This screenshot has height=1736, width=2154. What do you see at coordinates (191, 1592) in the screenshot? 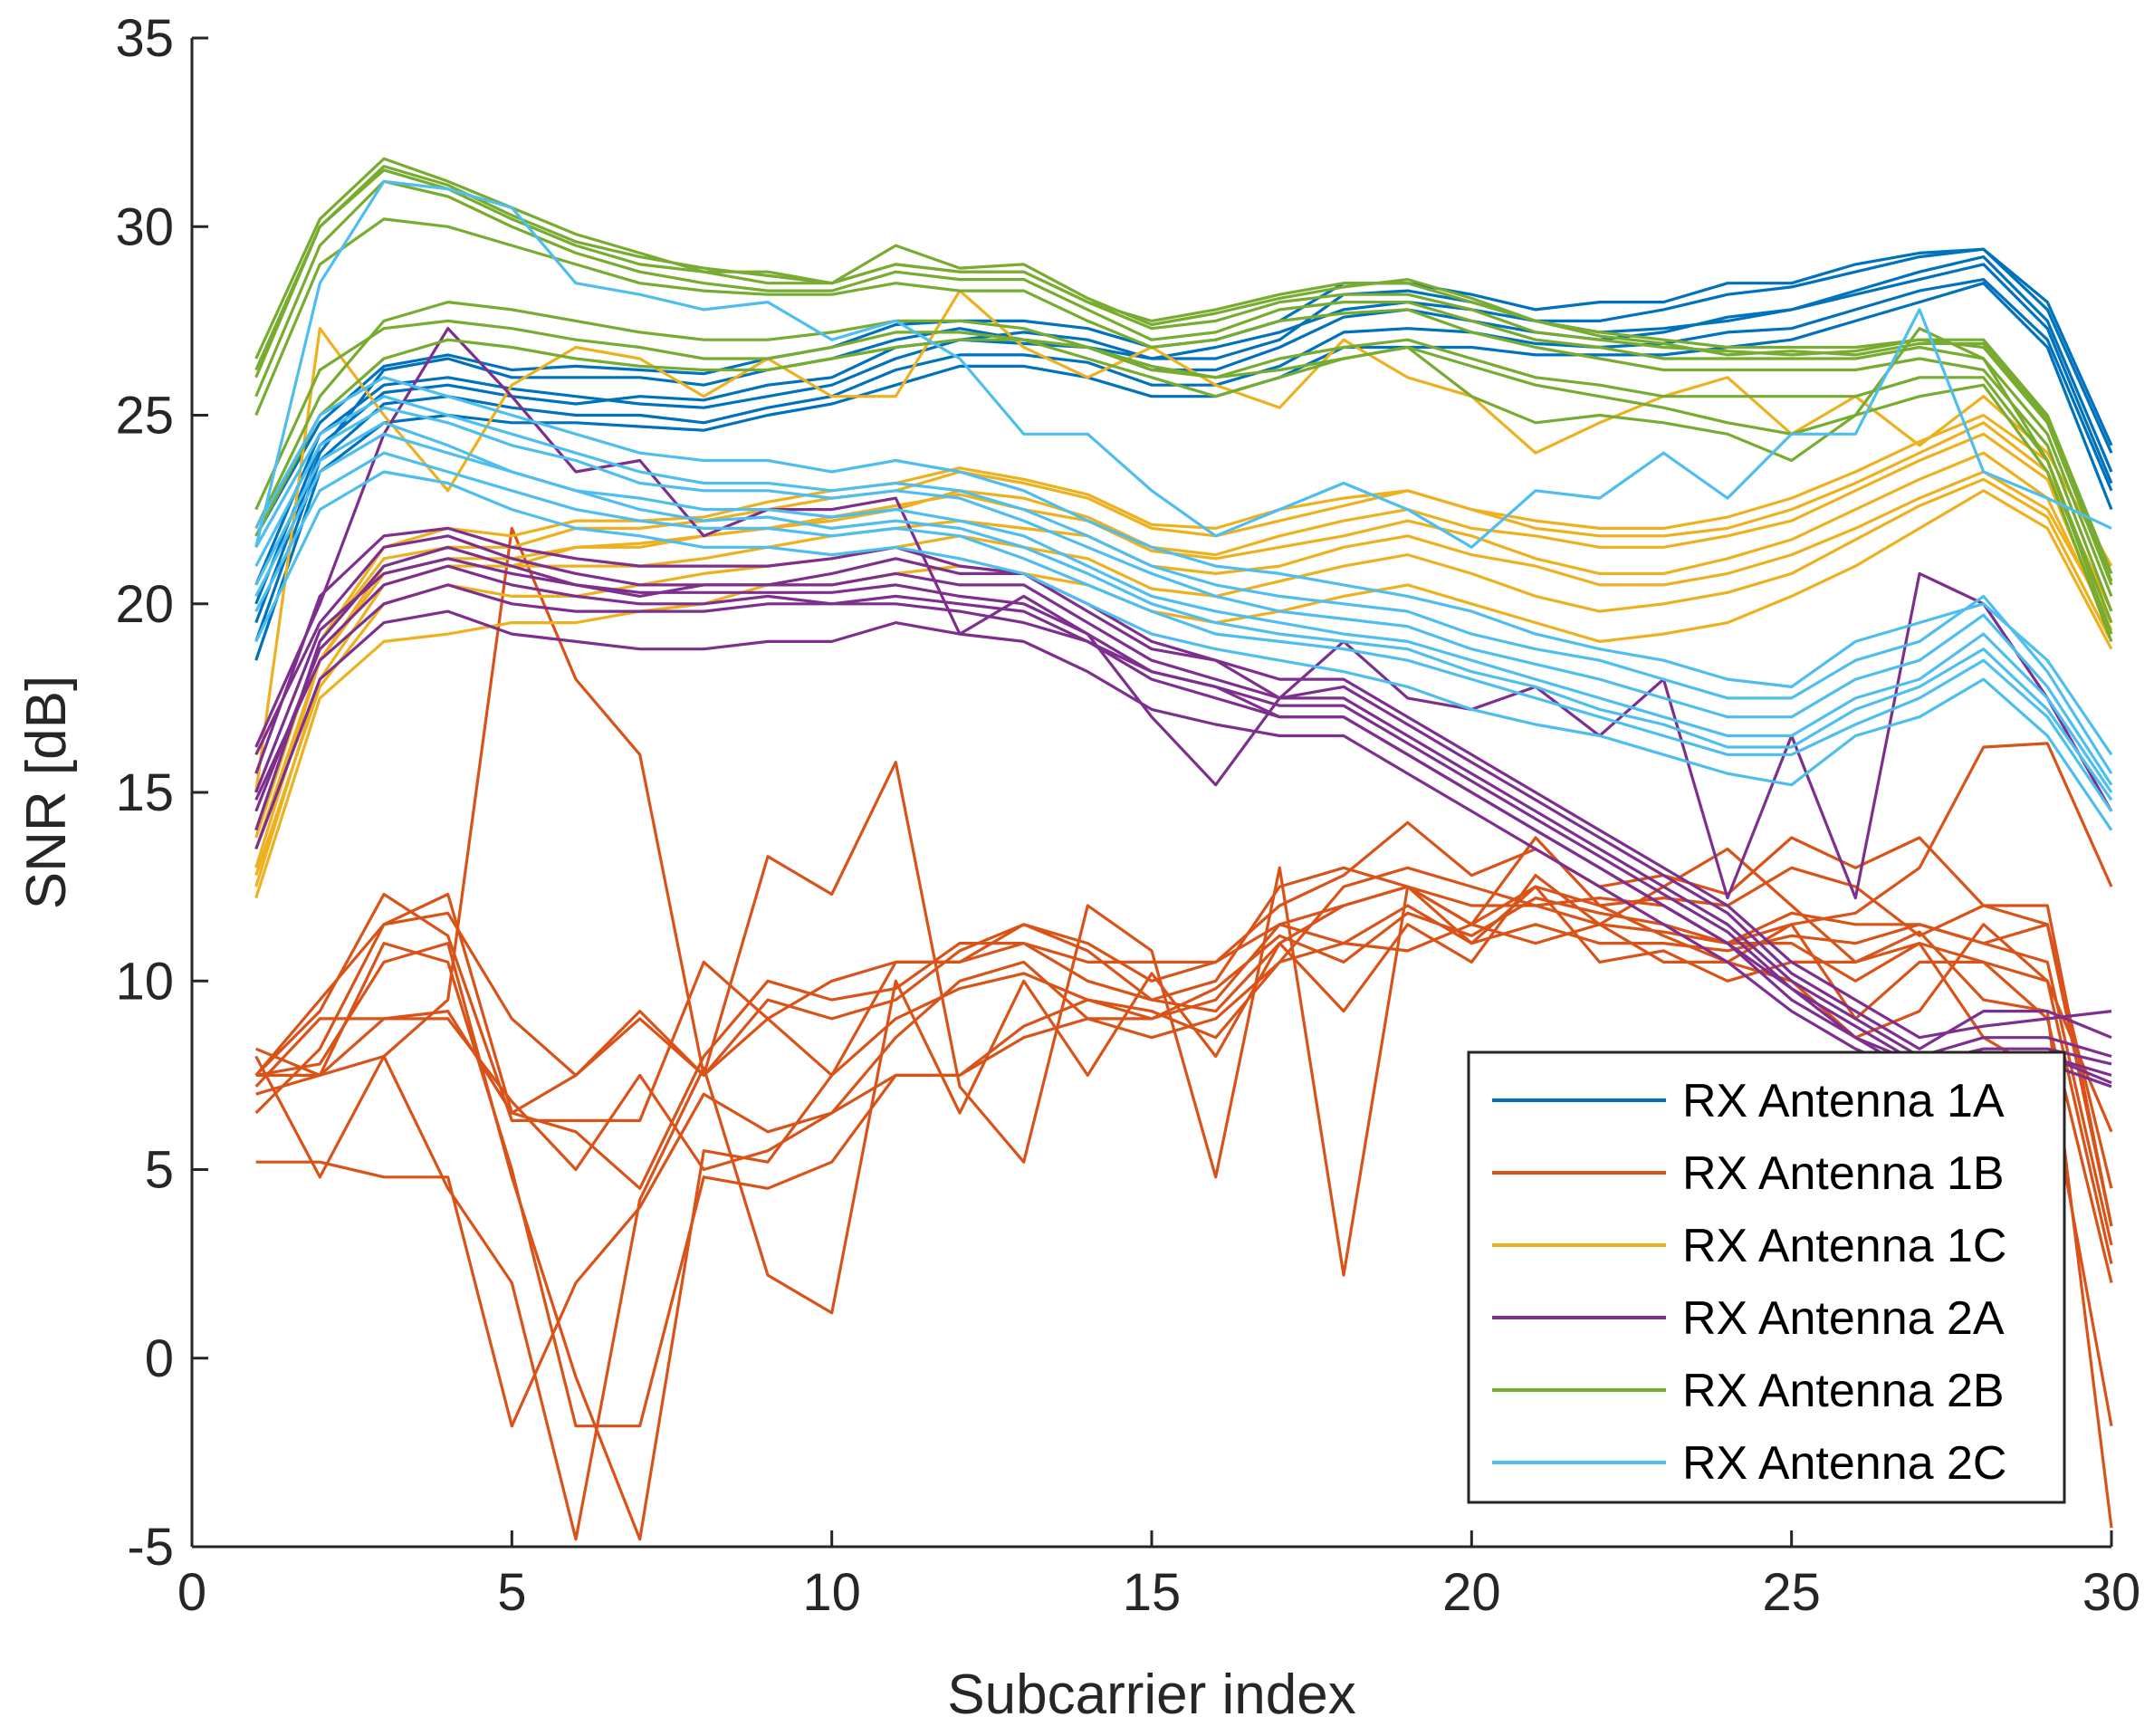
I see `x-tick-label: 0` at bounding box center [191, 1592].